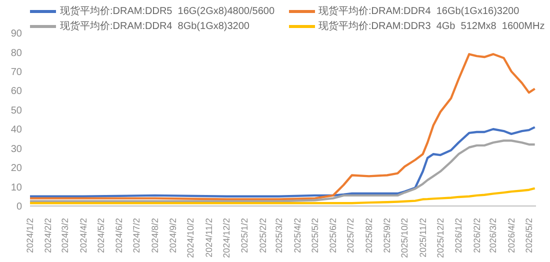 This screenshot has height=262, width=550. What do you see at coordinates (173, 236) in the screenshot?
I see `x-tick-label: 2024/9/2` at bounding box center [173, 236].